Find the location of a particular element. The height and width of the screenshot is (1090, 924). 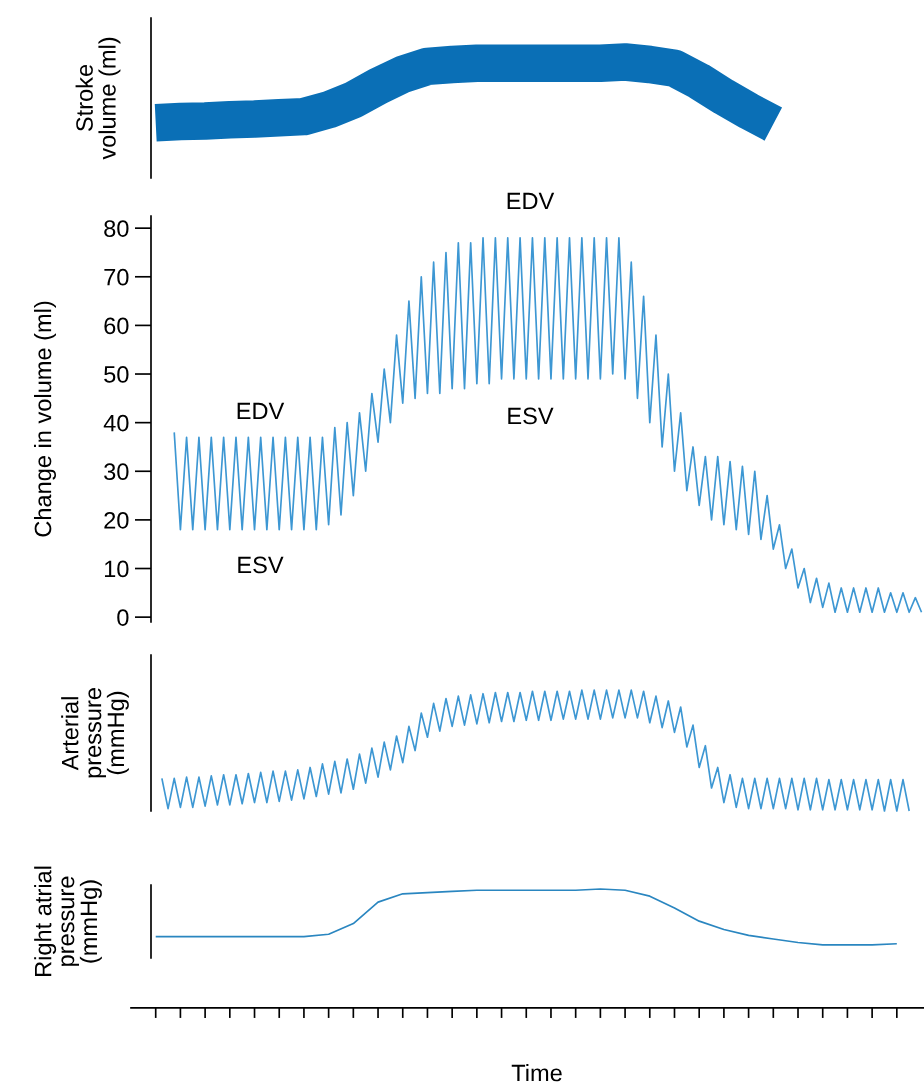

y-axis-title: Stroke volume (ml) is located at coordinates (98, 98).